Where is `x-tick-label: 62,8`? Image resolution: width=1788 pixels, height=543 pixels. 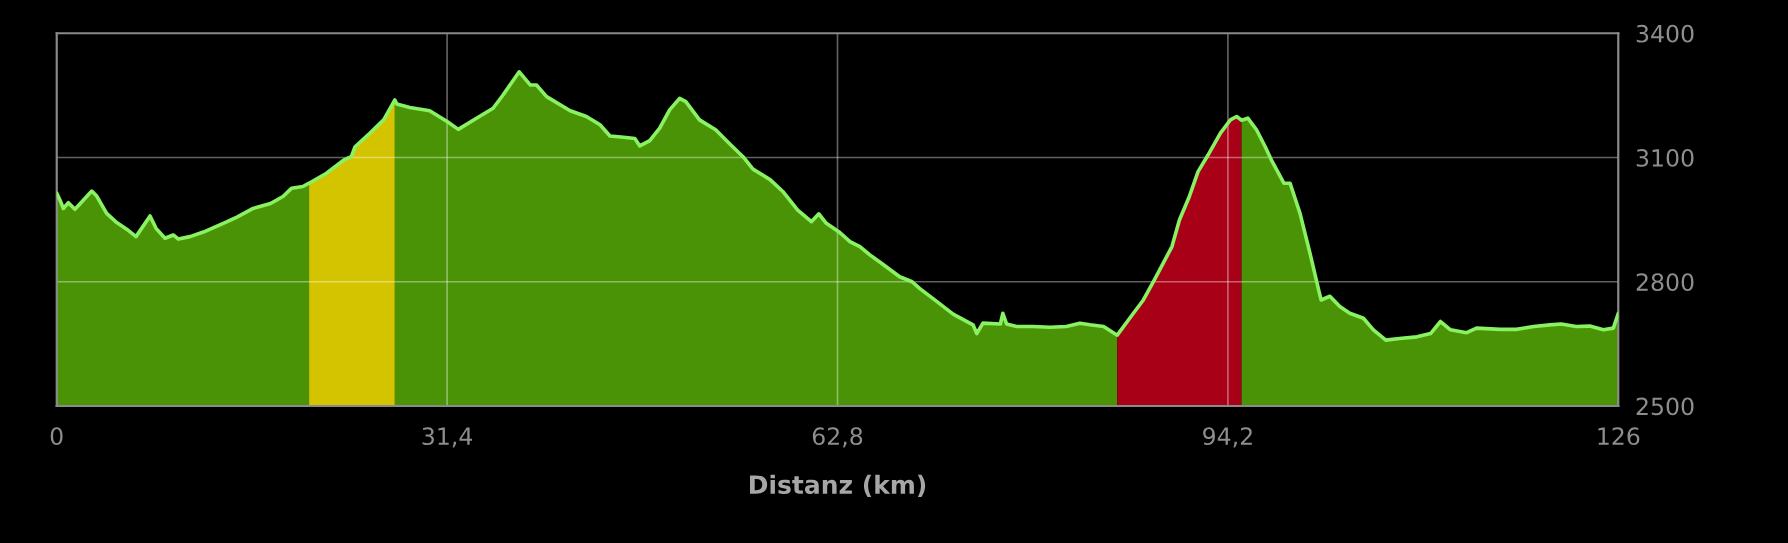
x-tick-label: 62,8 is located at coordinates (837, 437).